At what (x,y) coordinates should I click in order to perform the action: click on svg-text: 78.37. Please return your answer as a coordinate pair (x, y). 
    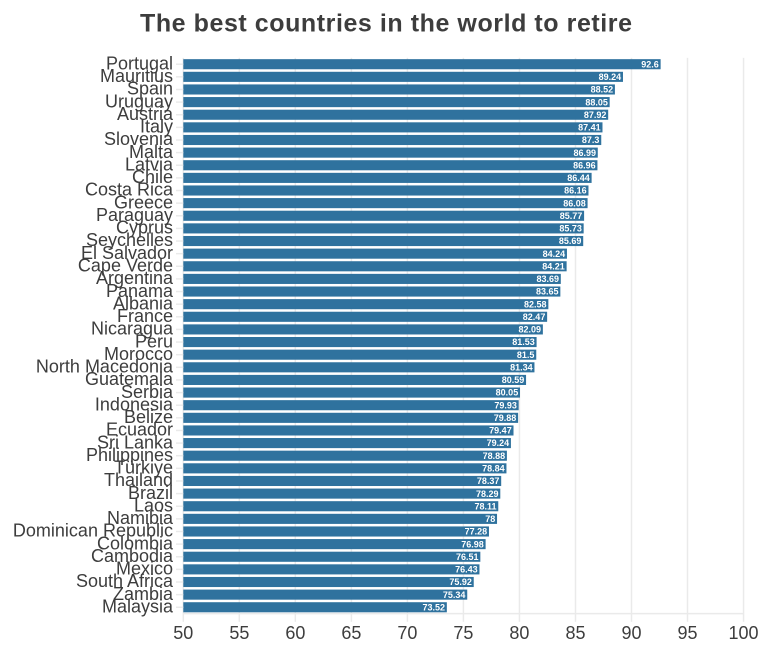
    Looking at the image, I should click on (488, 481).